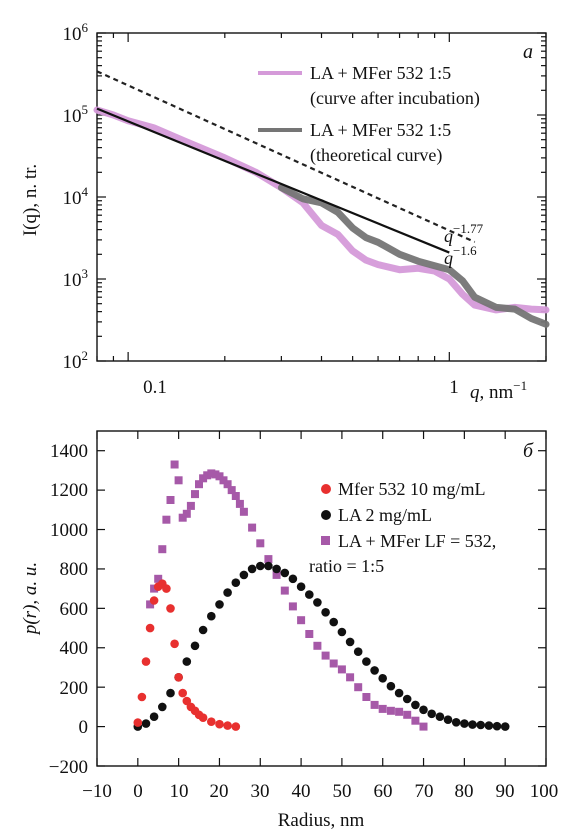  Describe the element at coordinates (179, 791) in the screenshot. I see `b-xtick-label-10: 10` at that location.